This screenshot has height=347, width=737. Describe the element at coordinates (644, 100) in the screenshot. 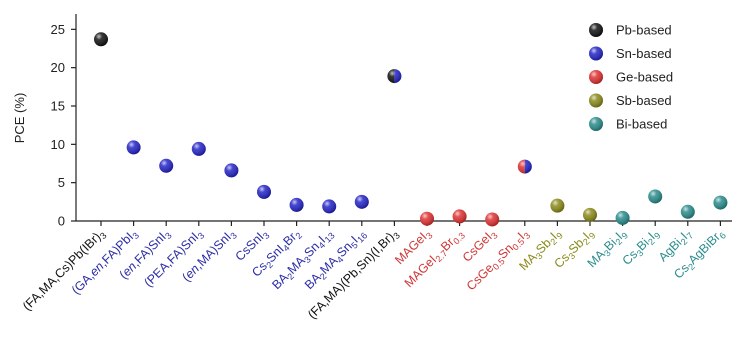

I see `legend-label: Sb-based` at that location.